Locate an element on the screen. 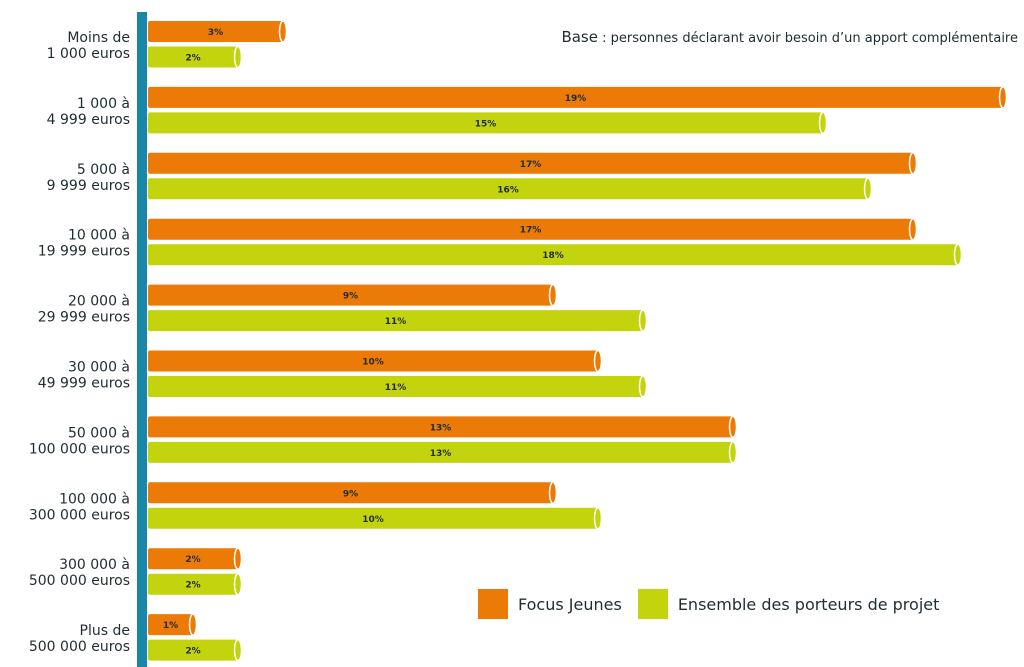 The image size is (1024, 667). legend-swatch-focus is located at coordinates (493, 604).